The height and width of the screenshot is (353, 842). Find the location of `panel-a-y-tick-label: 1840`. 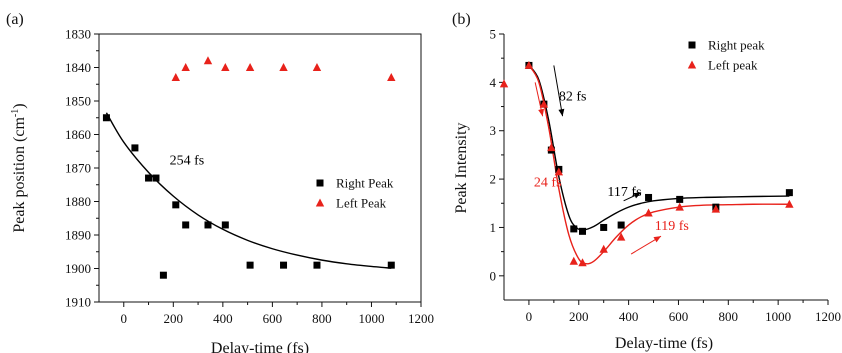

panel-a-y-tick-label: 1840 is located at coordinates (78, 67).